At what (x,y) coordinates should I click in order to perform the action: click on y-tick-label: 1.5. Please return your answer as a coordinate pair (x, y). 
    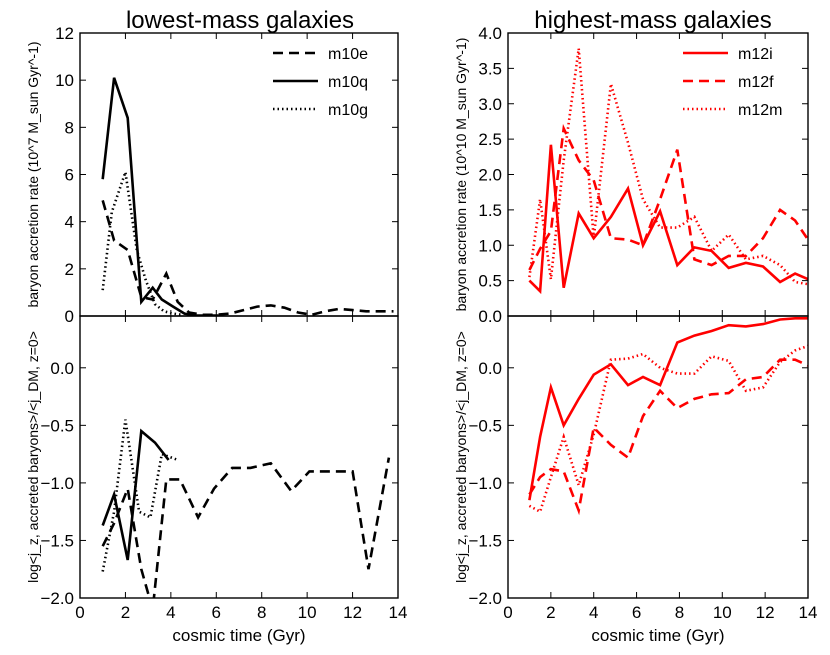
    Looking at the image, I should click on (490, 210).